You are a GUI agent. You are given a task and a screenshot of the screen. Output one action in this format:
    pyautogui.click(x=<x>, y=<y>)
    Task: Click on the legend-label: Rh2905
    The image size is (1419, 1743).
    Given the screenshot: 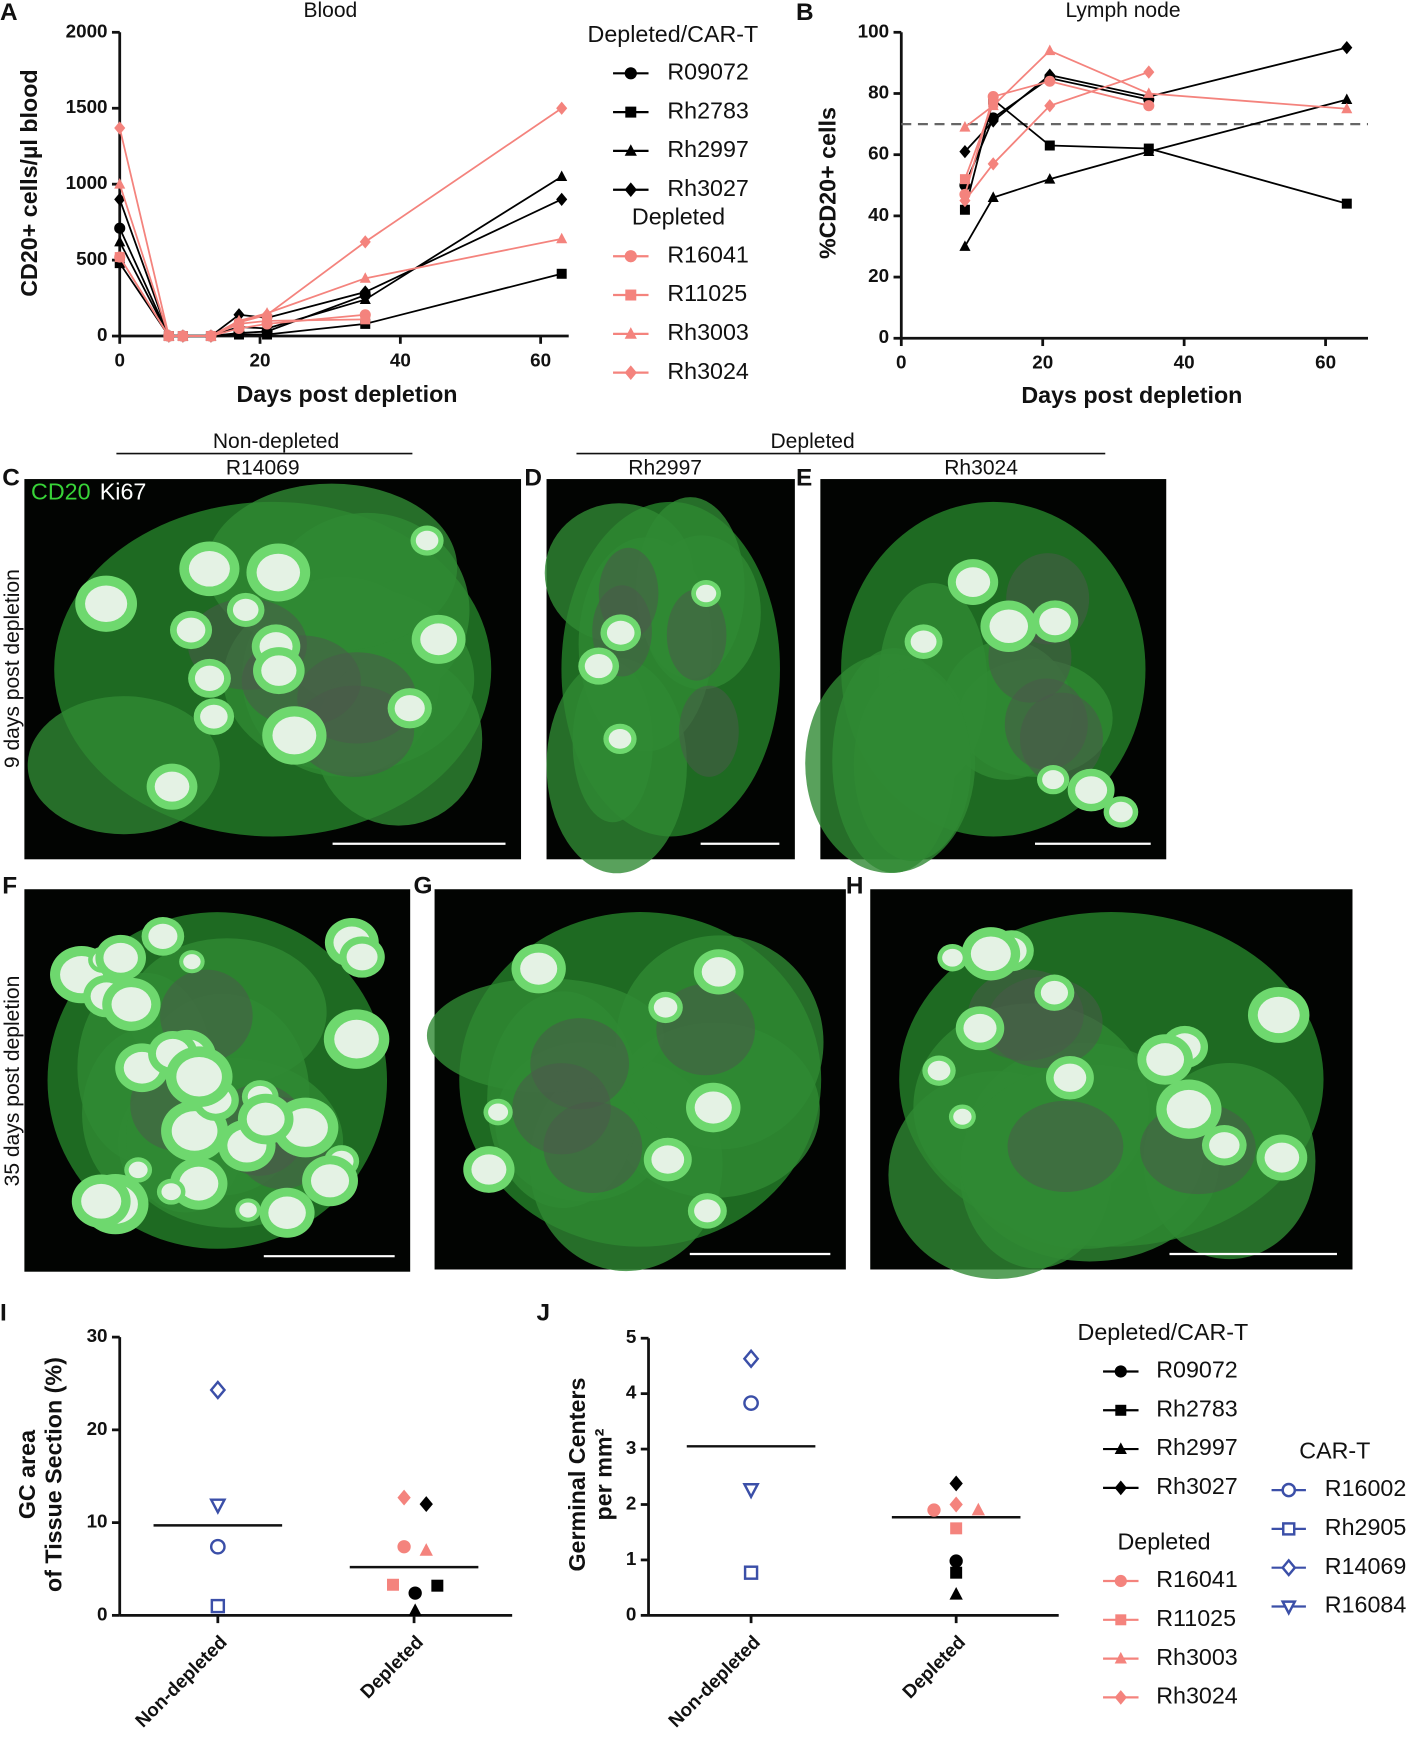 What is the action you would take?
    pyautogui.click(x=1366, y=1527)
    